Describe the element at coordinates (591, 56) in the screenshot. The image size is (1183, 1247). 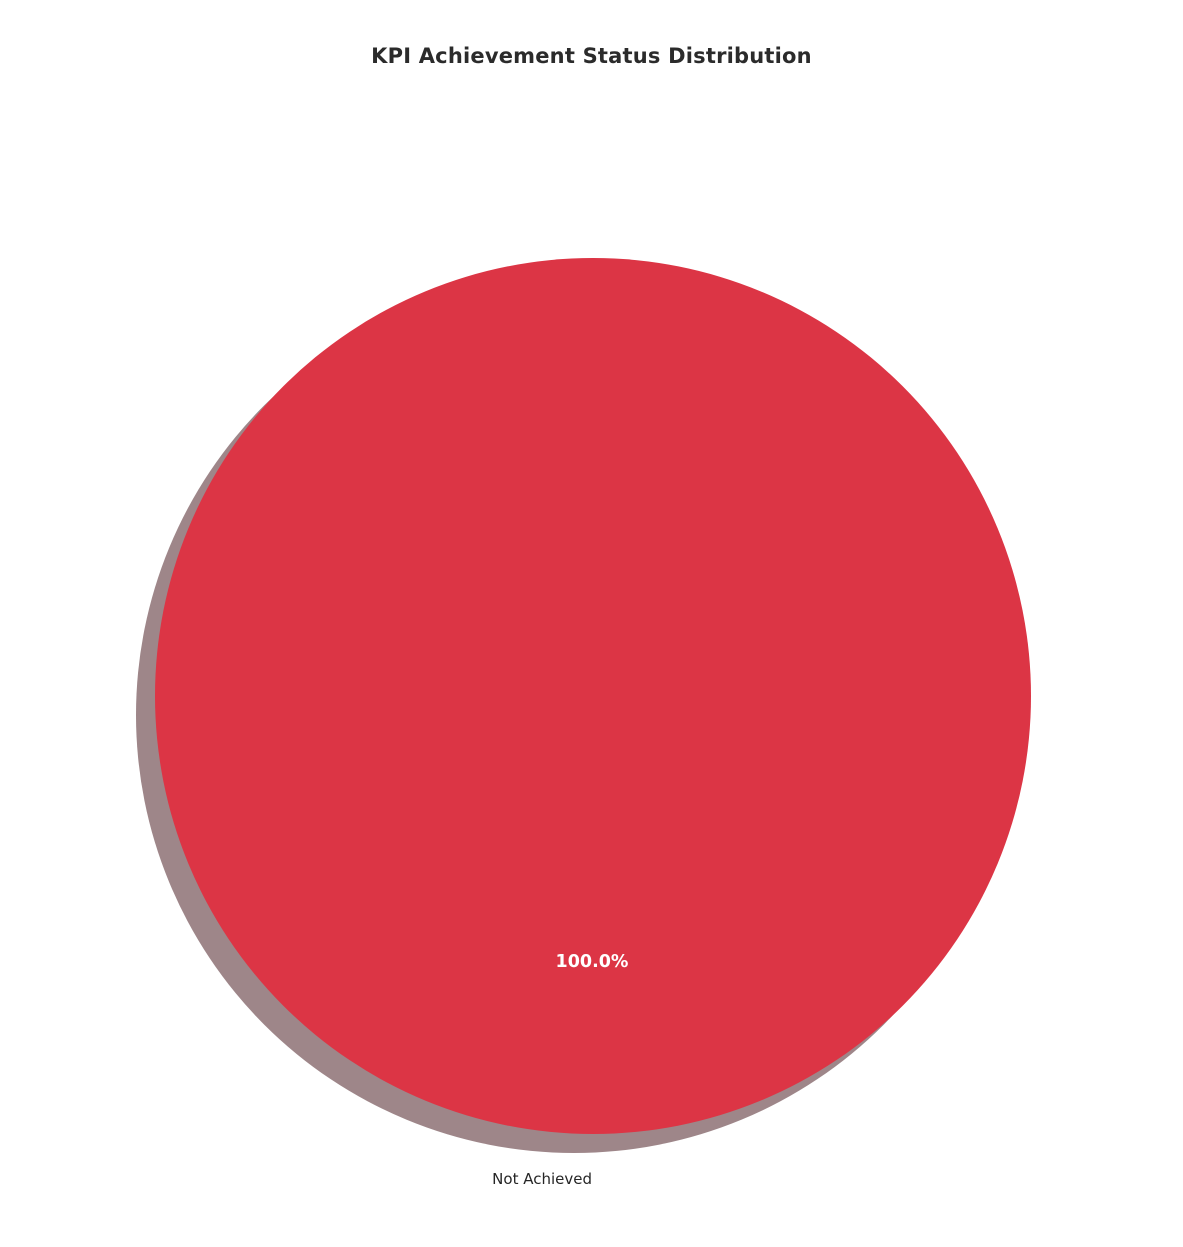
I see `chart-title: KPI Achievement Status Distribution` at that location.